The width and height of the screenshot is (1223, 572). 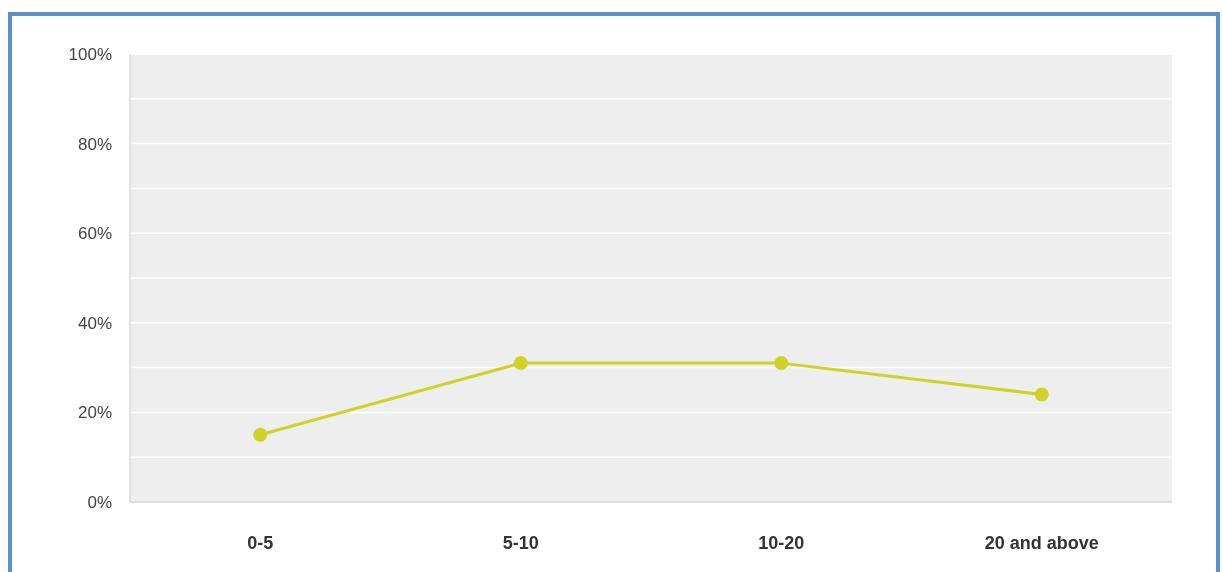 What do you see at coordinates (520, 543) in the screenshot?
I see `x-tick-label: 5-10` at bounding box center [520, 543].